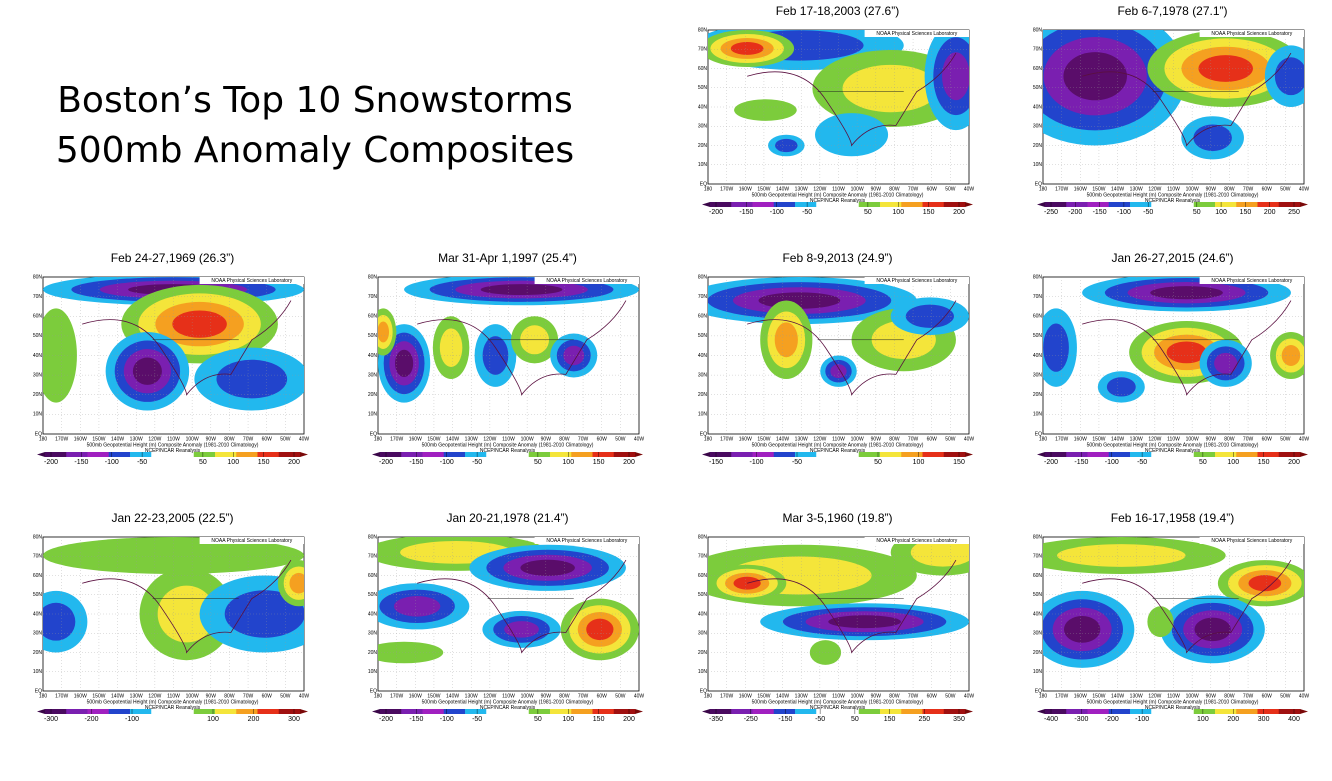  I want to click on lat-label: EQ, so click(703, 691).